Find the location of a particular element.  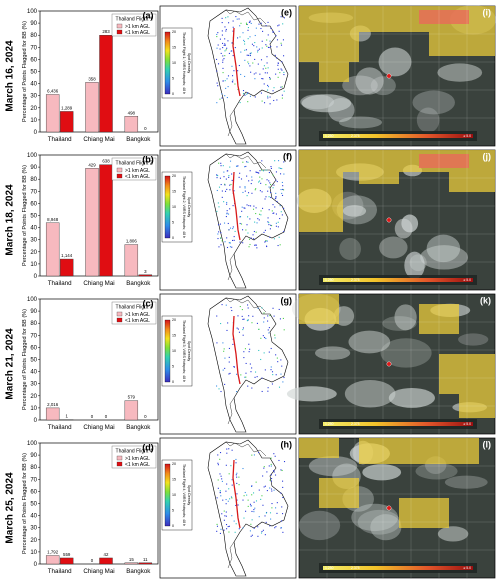

colorbar-tick-label: 20 is located at coordinates (174, 32).